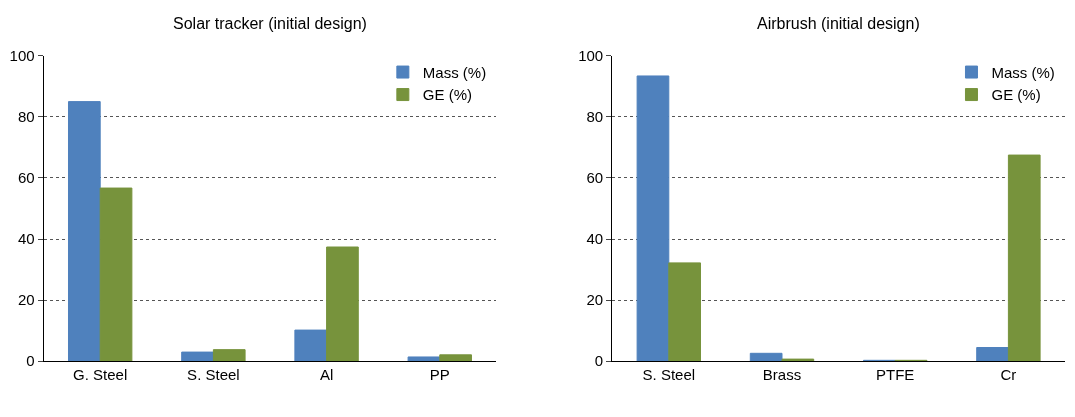 This screenshot has height=417, width=1075. I want to click on x-tick-label: PP, so click(439, 375).